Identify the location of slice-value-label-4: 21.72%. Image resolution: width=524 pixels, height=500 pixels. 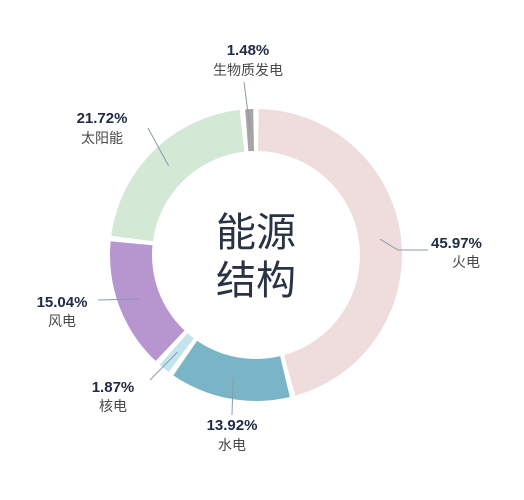
(102, 118).